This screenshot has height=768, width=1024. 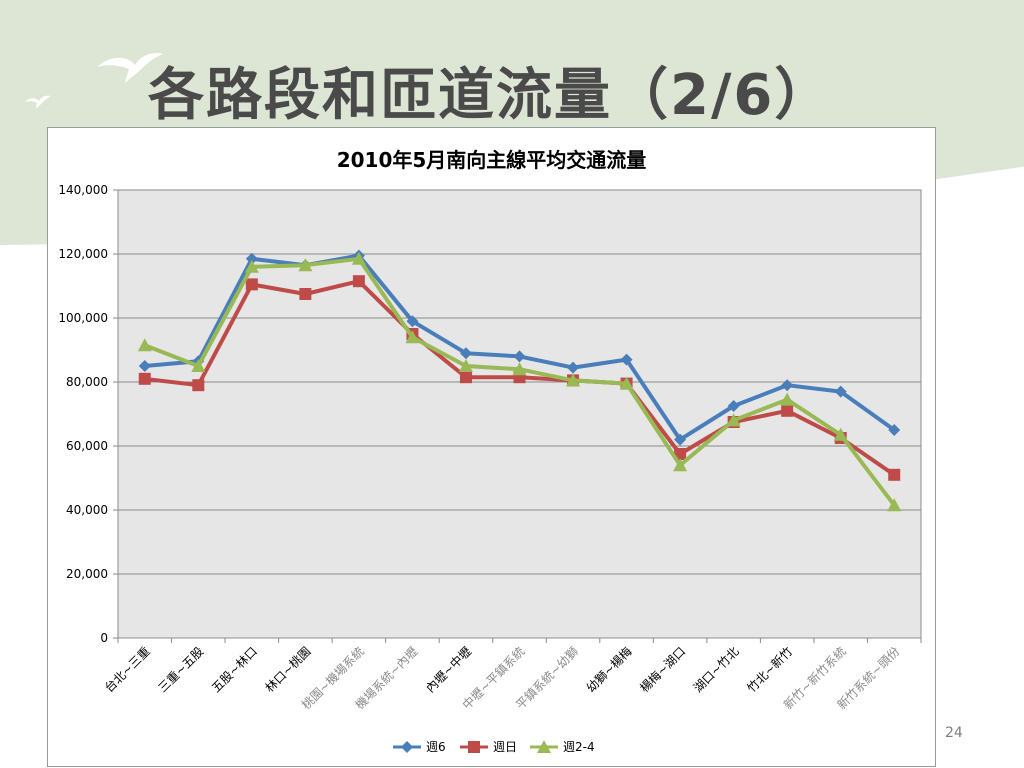 What do you see at coordinates (770, 670) in the screenshot?
I see `x-tick-label: 竹北~新竹` at bounding box center [770, 670].